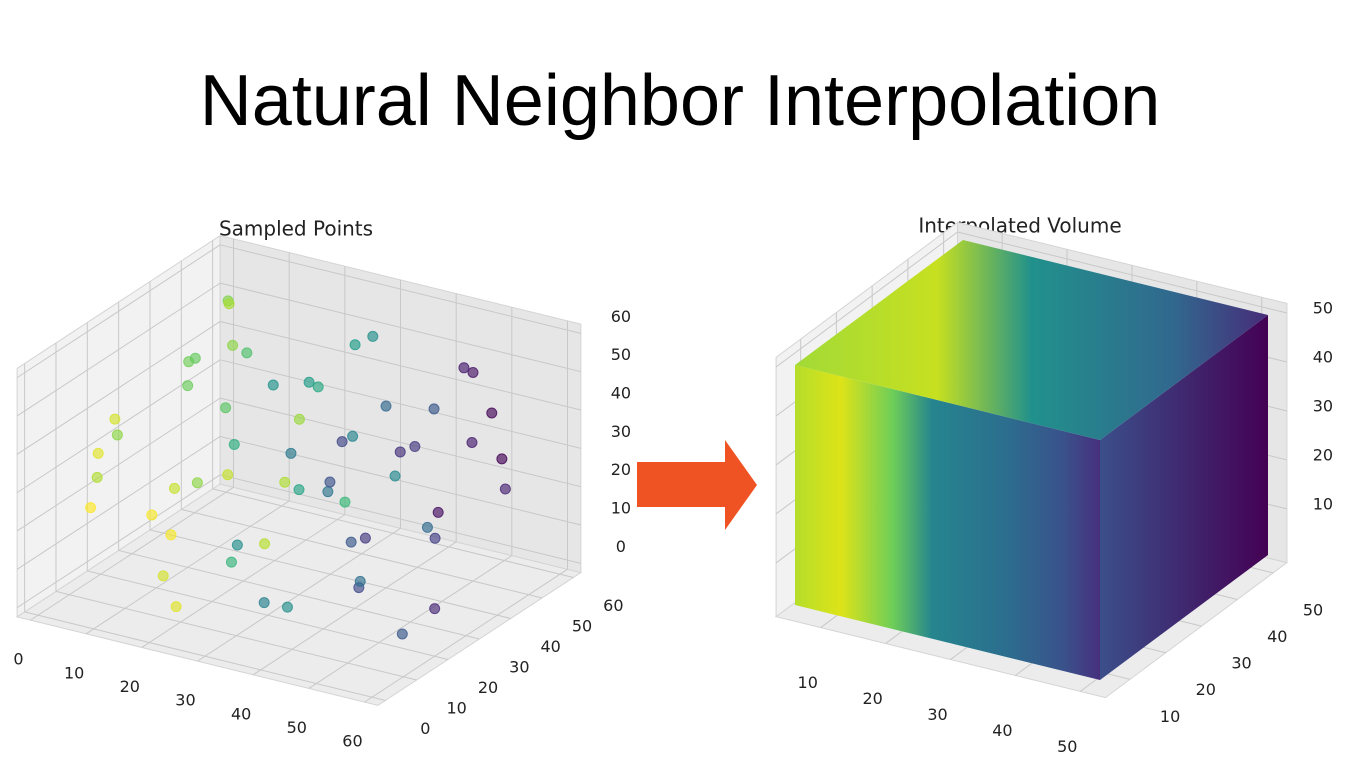 The image size is (1360, 762). What do you see at coordinates (697, 485) in the screenshot?
I see `arrow` at bounding box center [697, 485].